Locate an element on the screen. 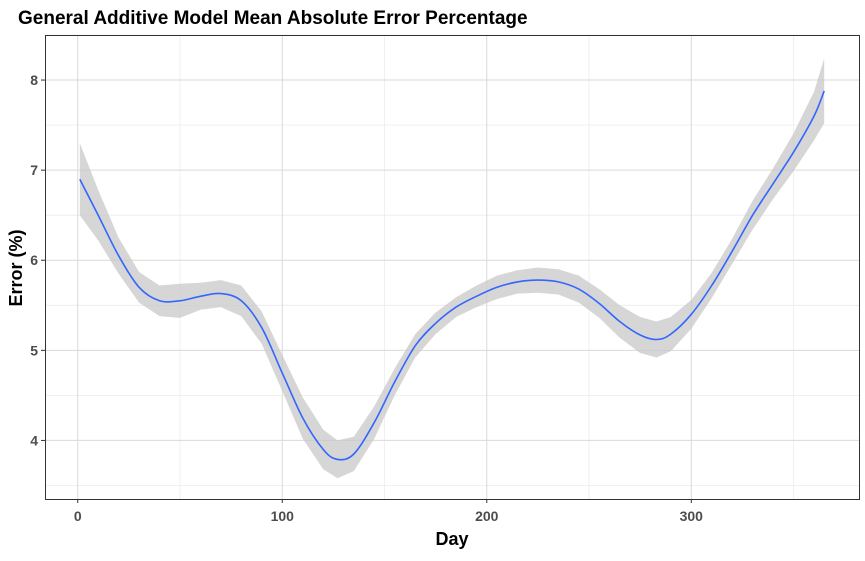 This screenshot has height=561, width=865. y-tick-label: 7 is located at coordinates (34, 170).